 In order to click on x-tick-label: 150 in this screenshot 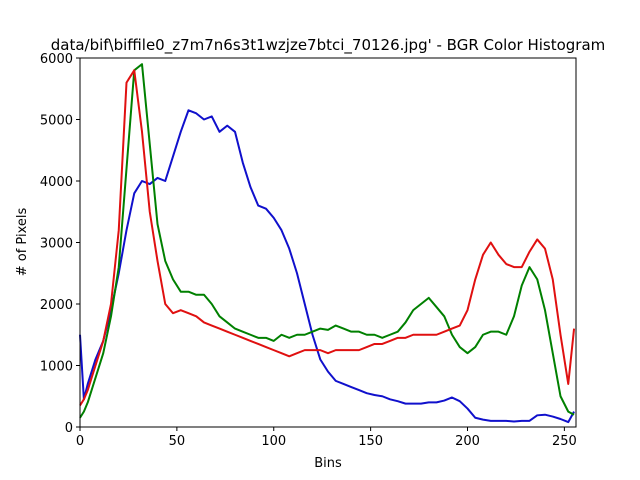, I will do `click(370, 441)`.